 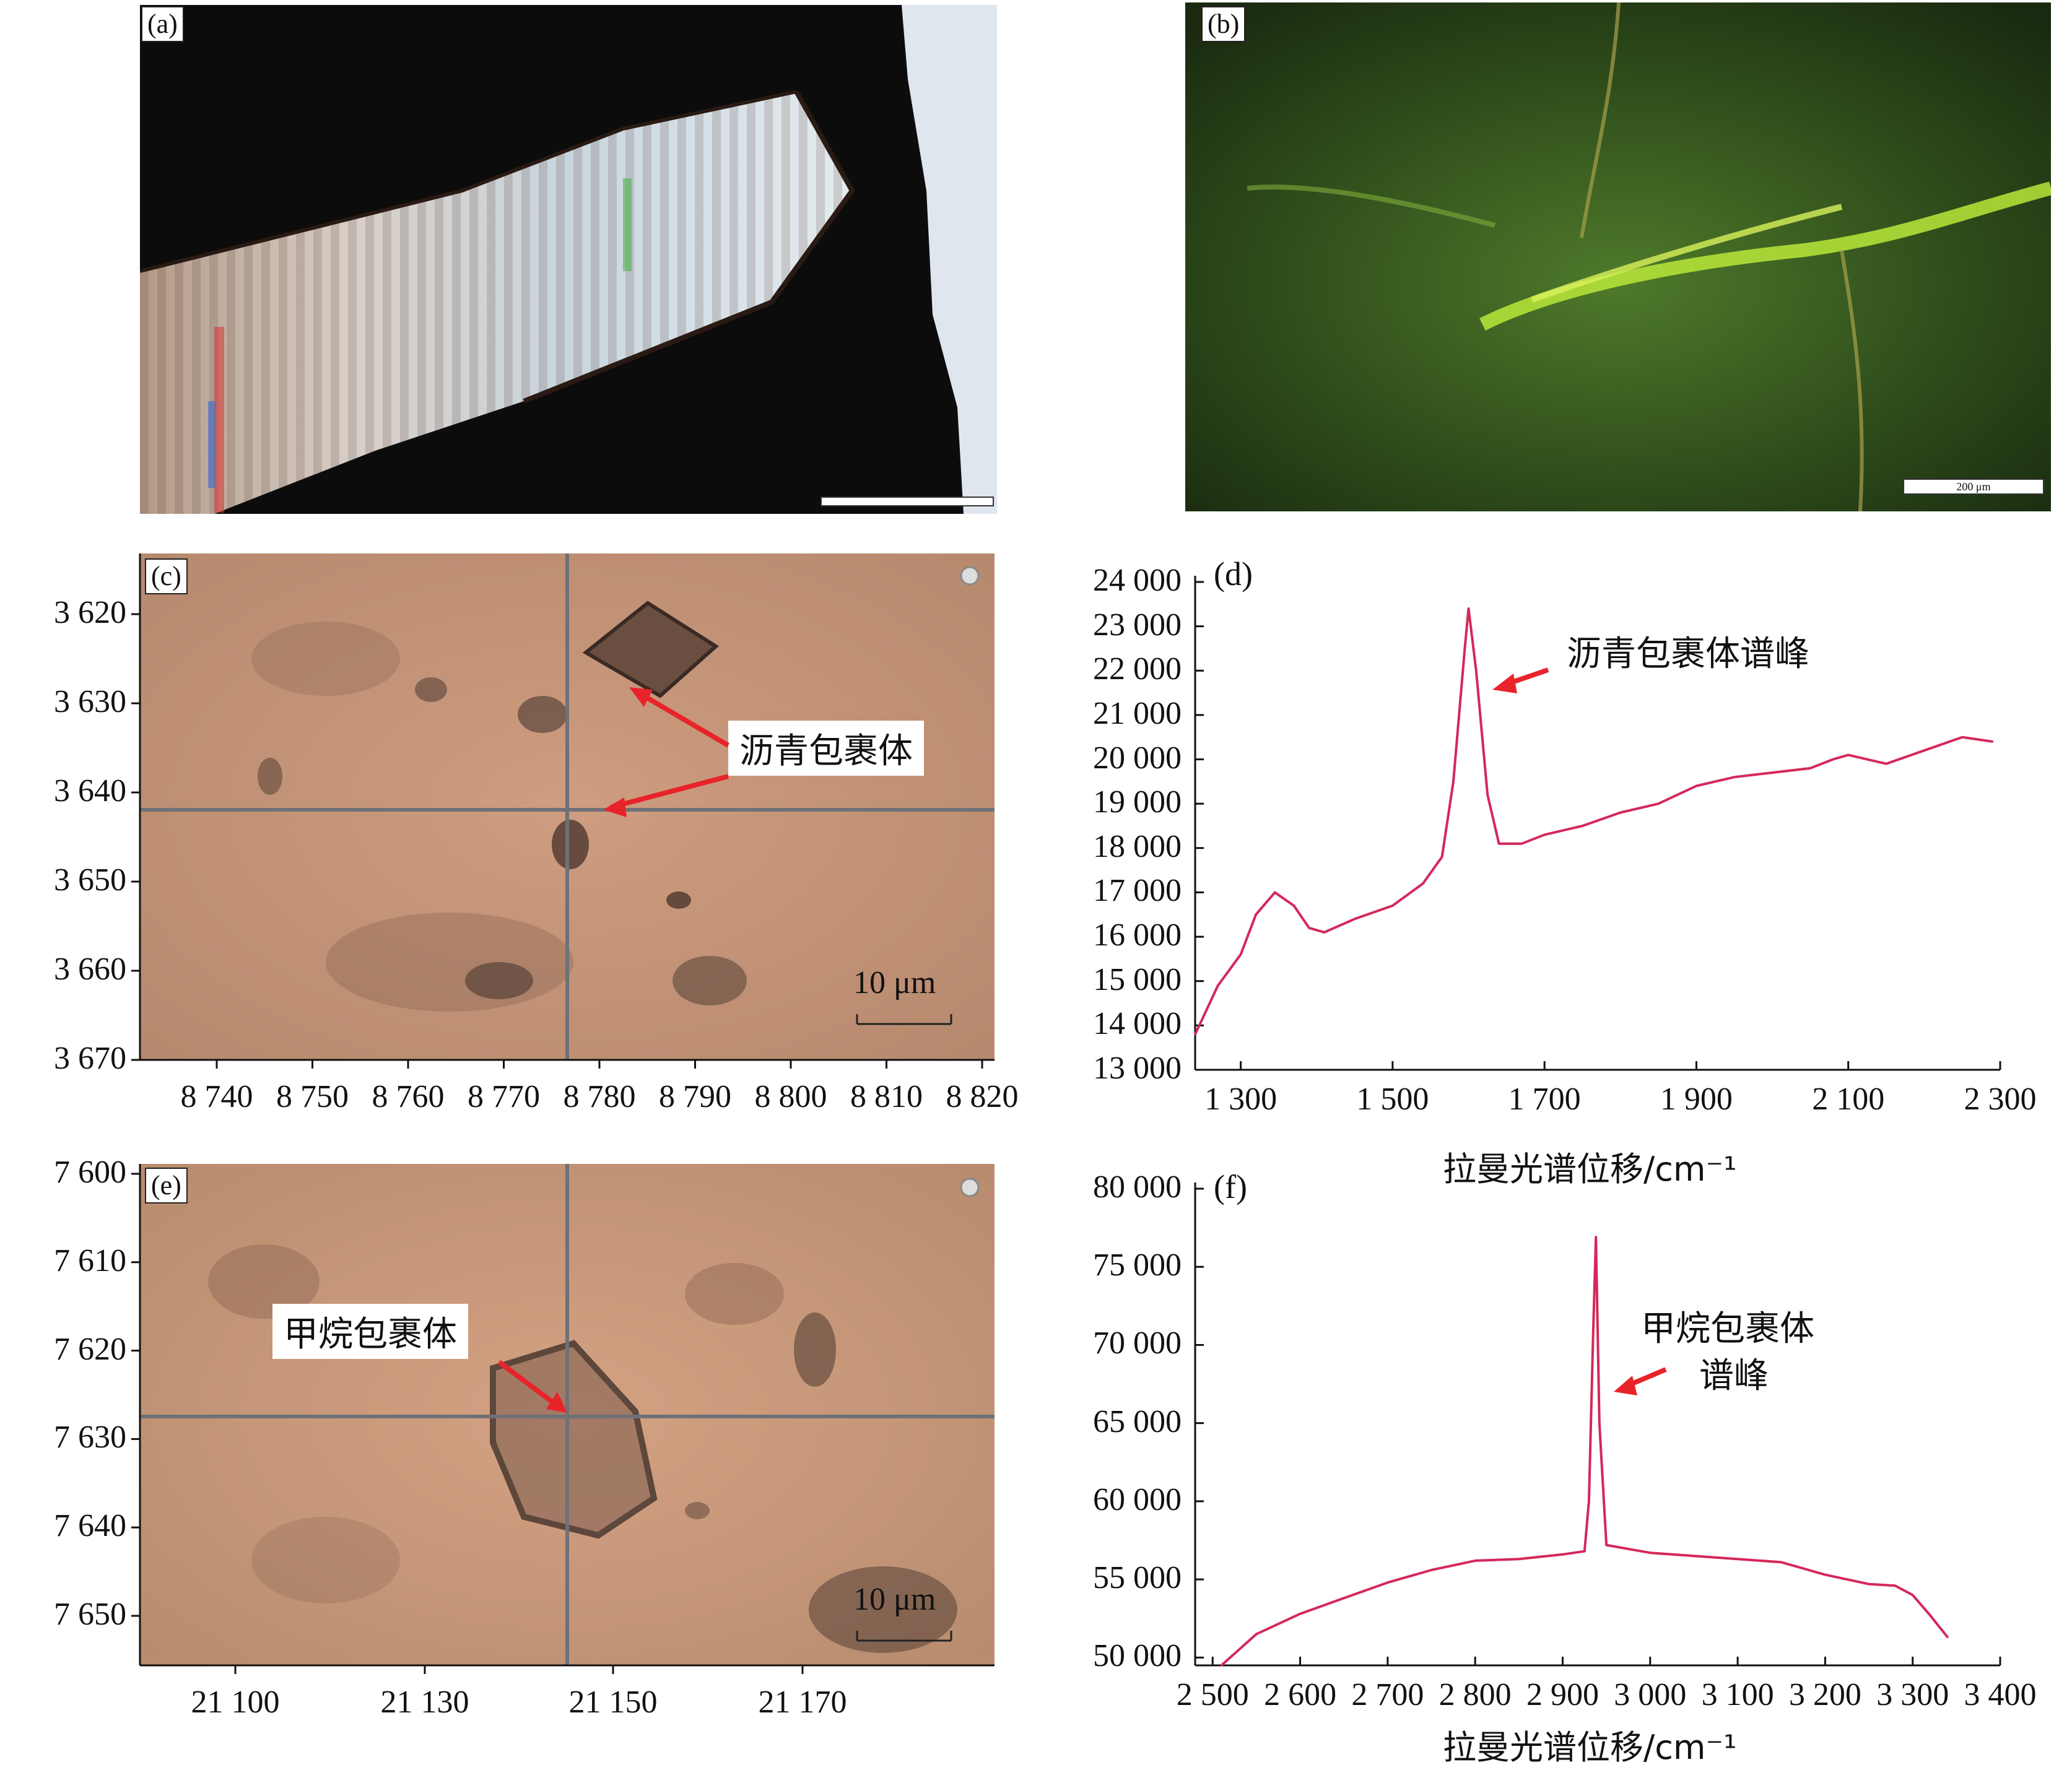 I want to click on chart-f-xtick-label: 2 600, so click(x=1300, y=1694).